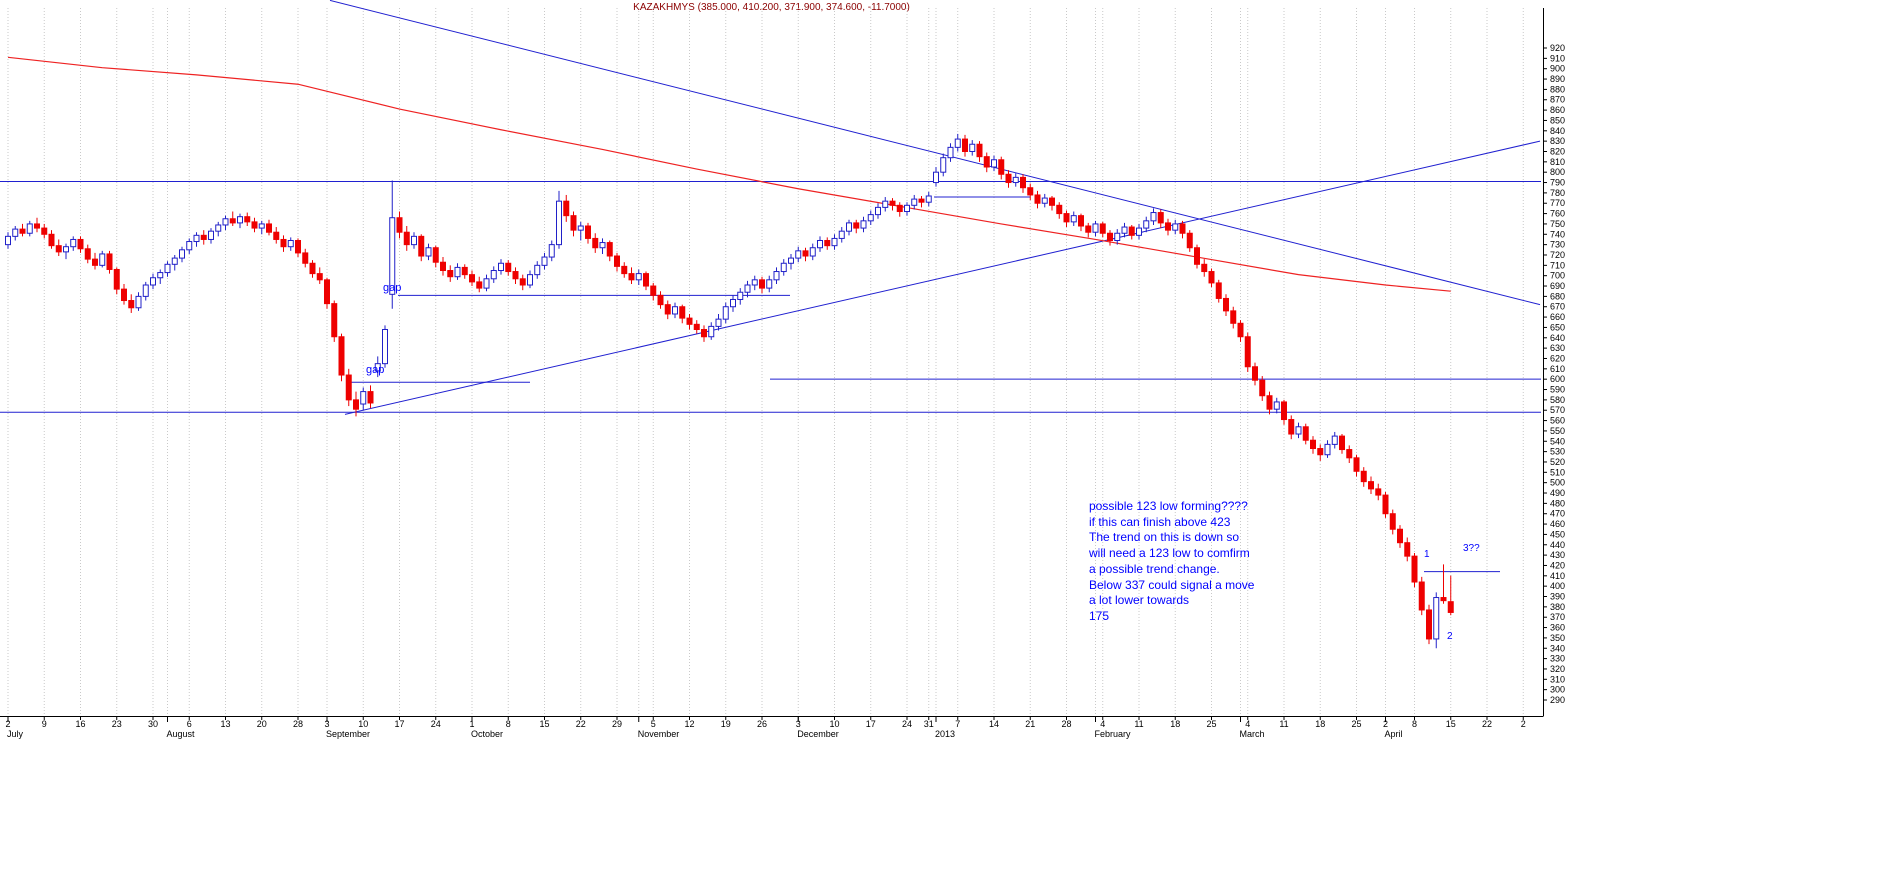 This screenshot has width=1883, height=885. I want to click on x-axis-week-label: 17, so click(871, 724).